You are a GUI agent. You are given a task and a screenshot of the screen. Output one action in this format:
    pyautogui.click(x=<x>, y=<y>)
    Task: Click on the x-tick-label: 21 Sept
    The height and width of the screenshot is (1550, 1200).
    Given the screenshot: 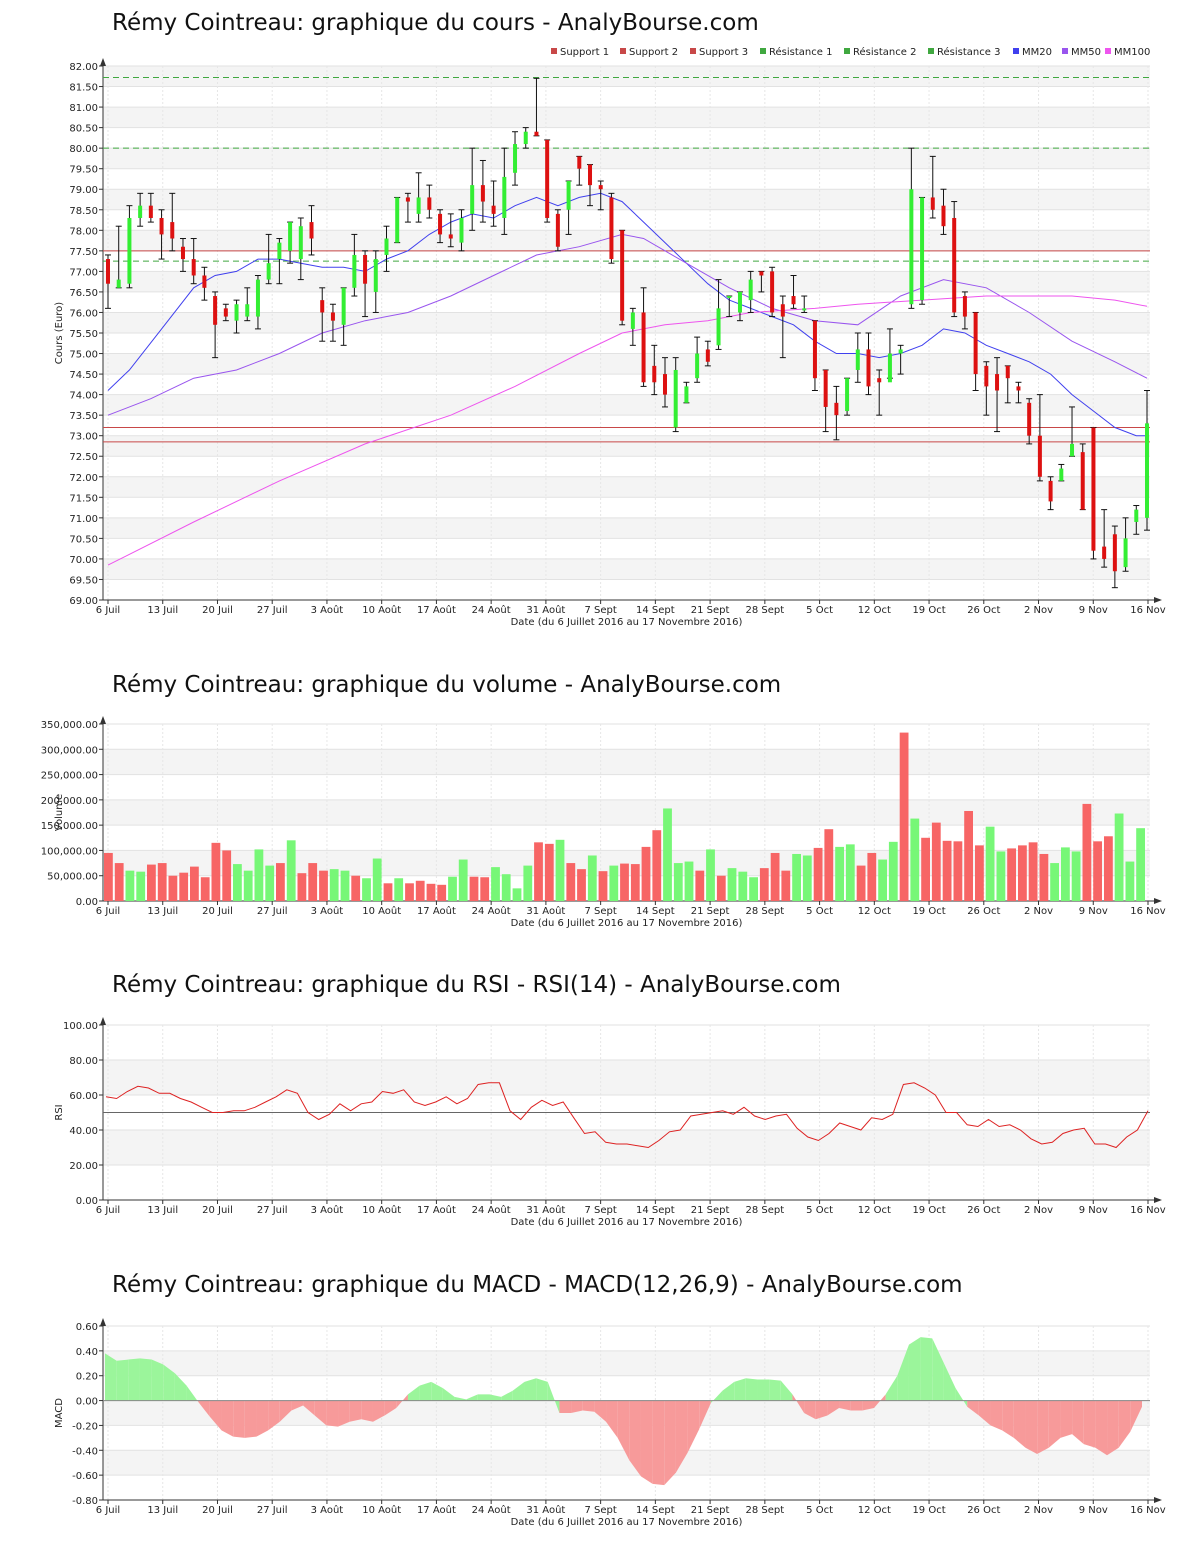 What is the action you would take?
    pyautogui.click(x=710, y=610)
    